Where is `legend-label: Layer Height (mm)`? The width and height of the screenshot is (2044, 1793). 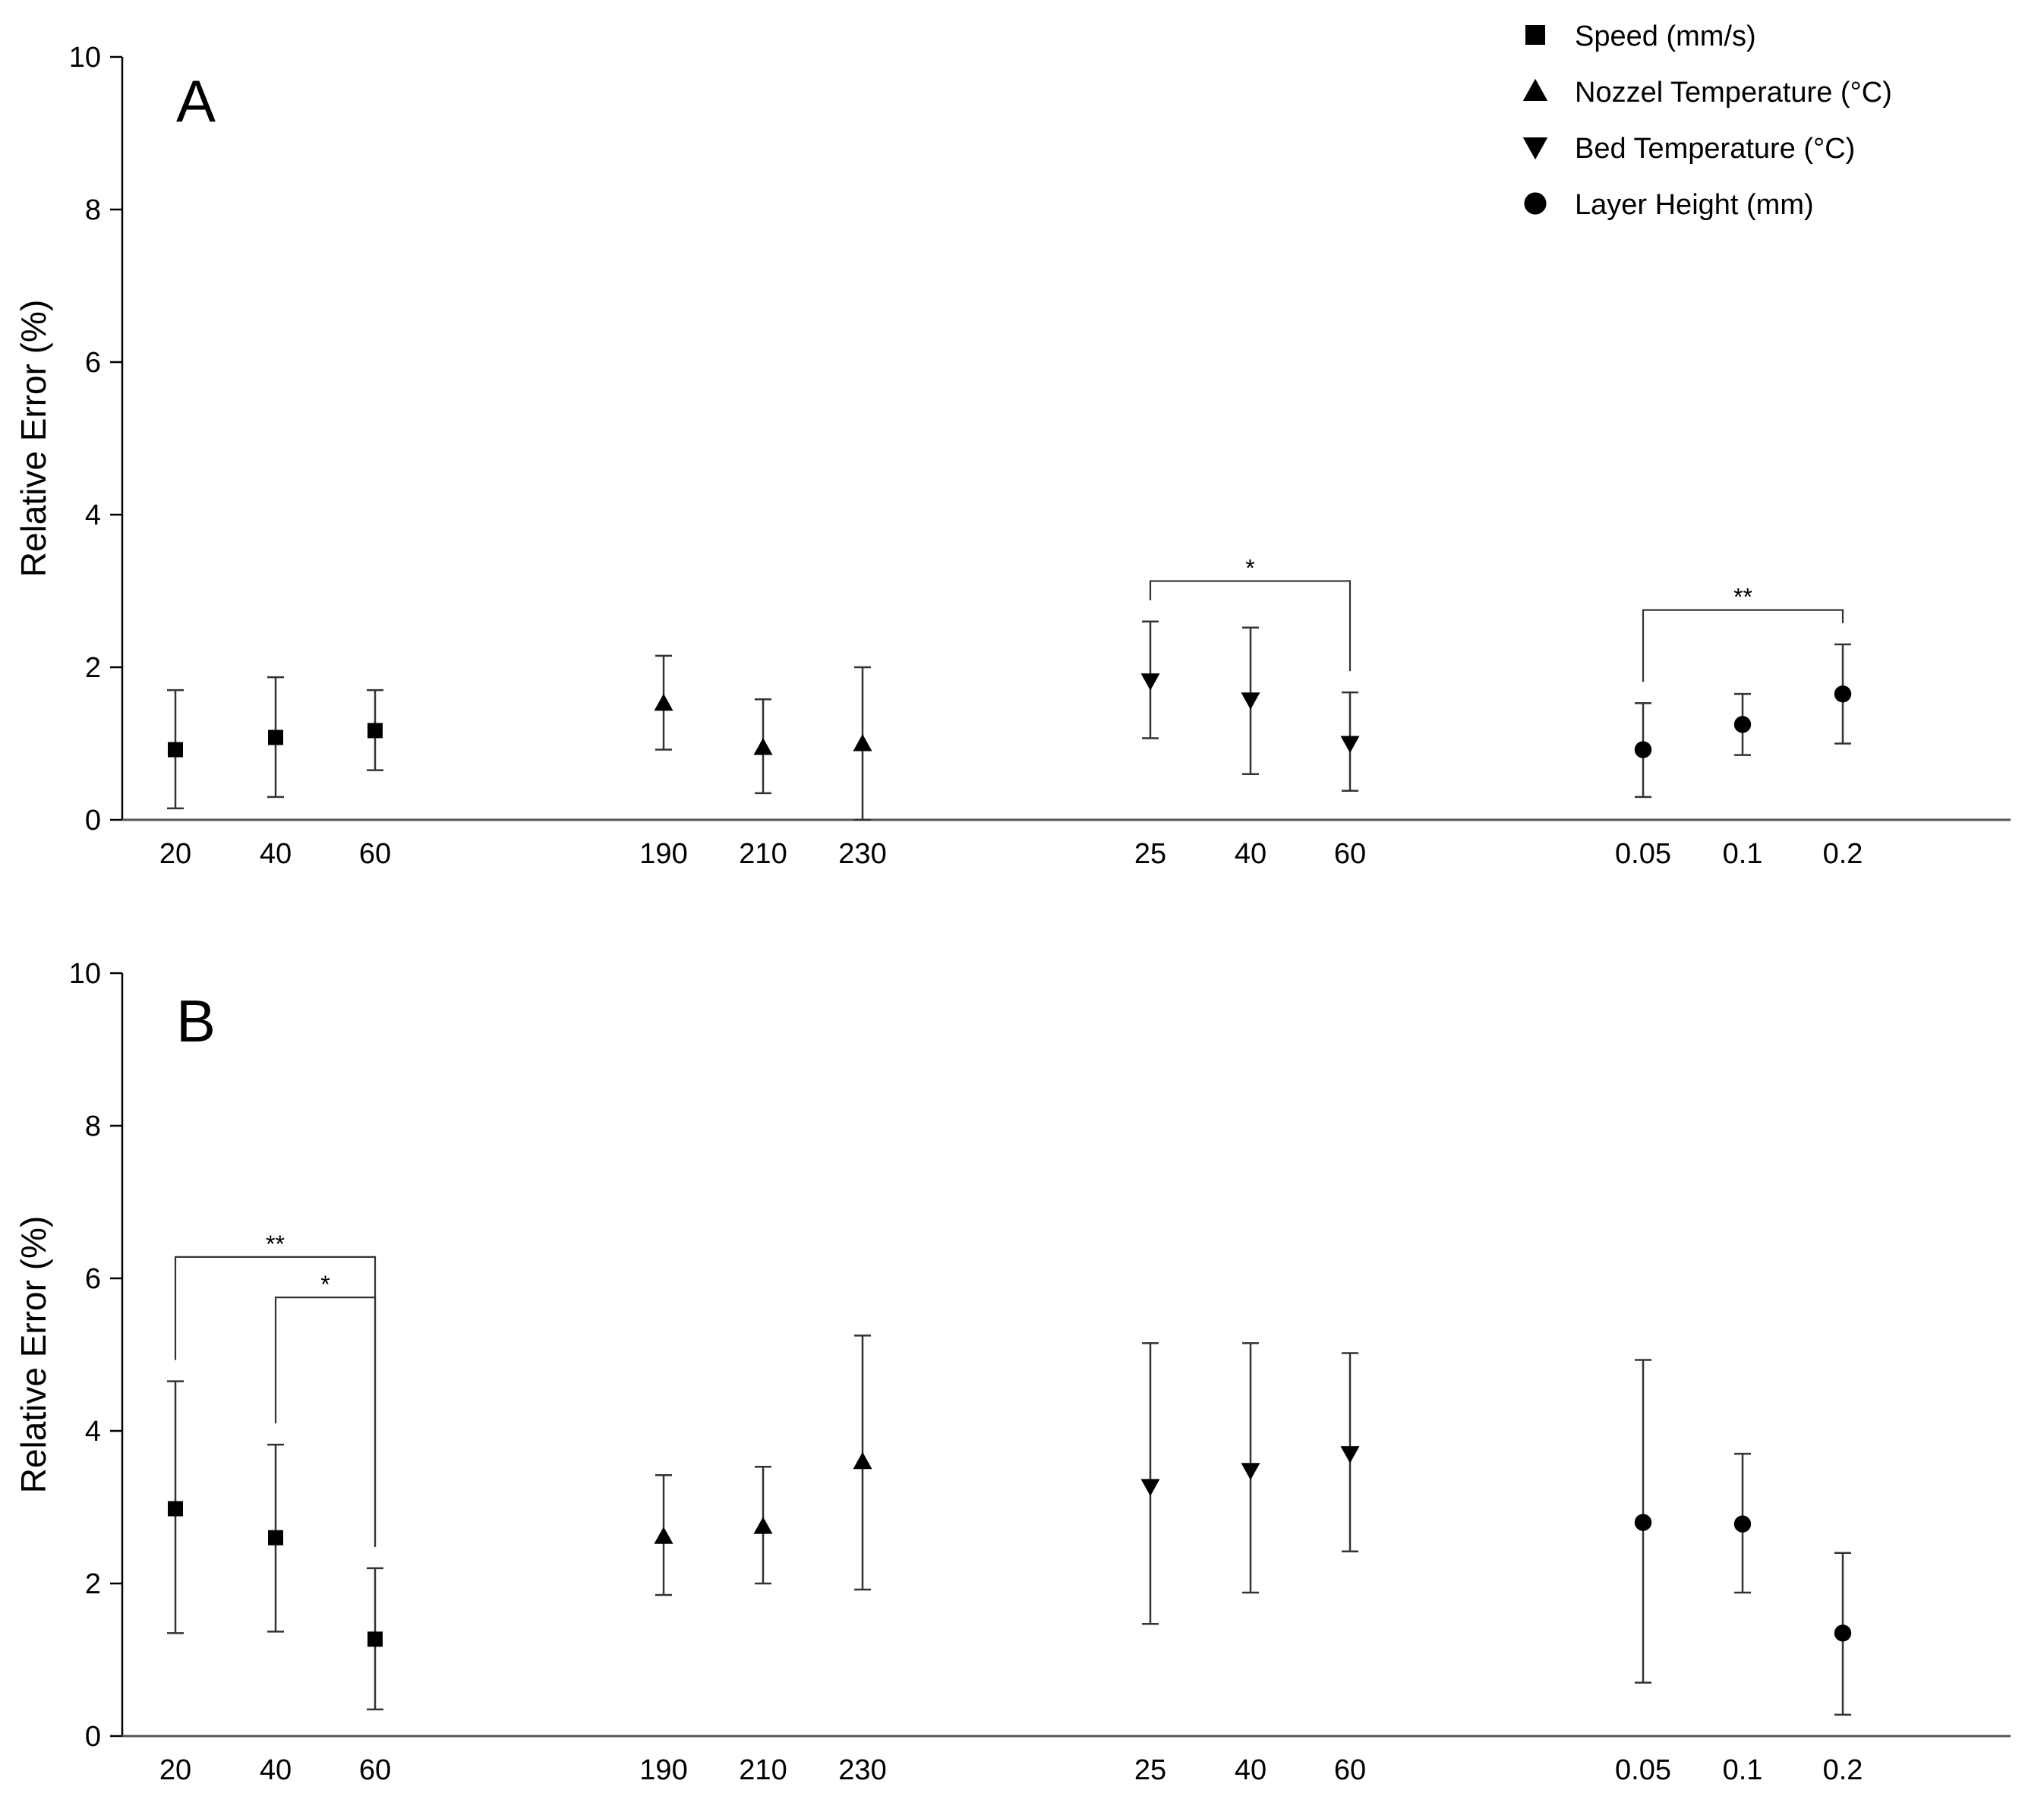
legend-label: Layer Height (mm) is located at coordinates (1695, 205).